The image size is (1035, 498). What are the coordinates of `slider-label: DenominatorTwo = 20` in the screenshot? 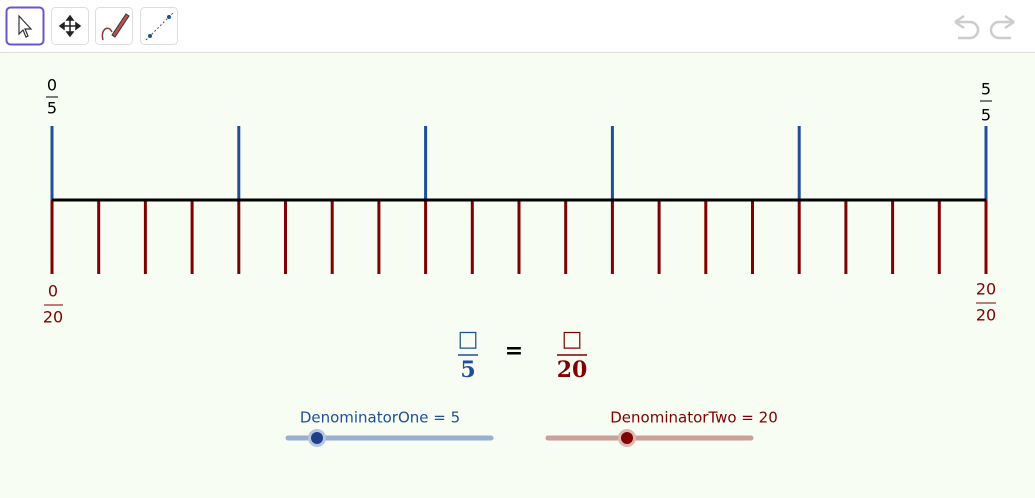 It's located at (693, 418).